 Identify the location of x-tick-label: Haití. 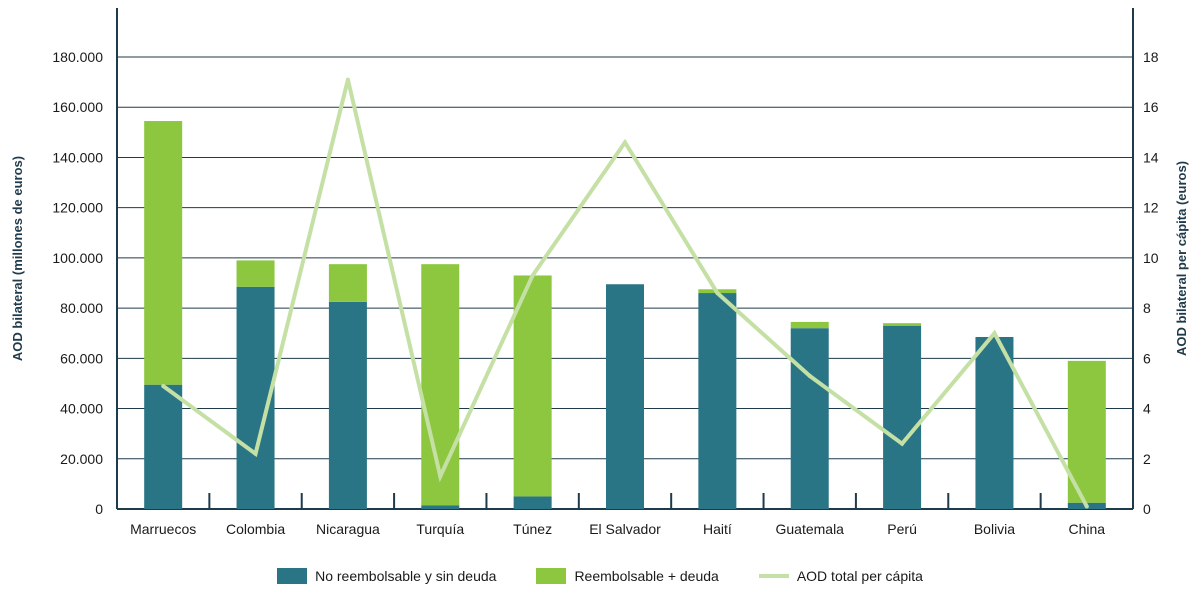
(717, 529).